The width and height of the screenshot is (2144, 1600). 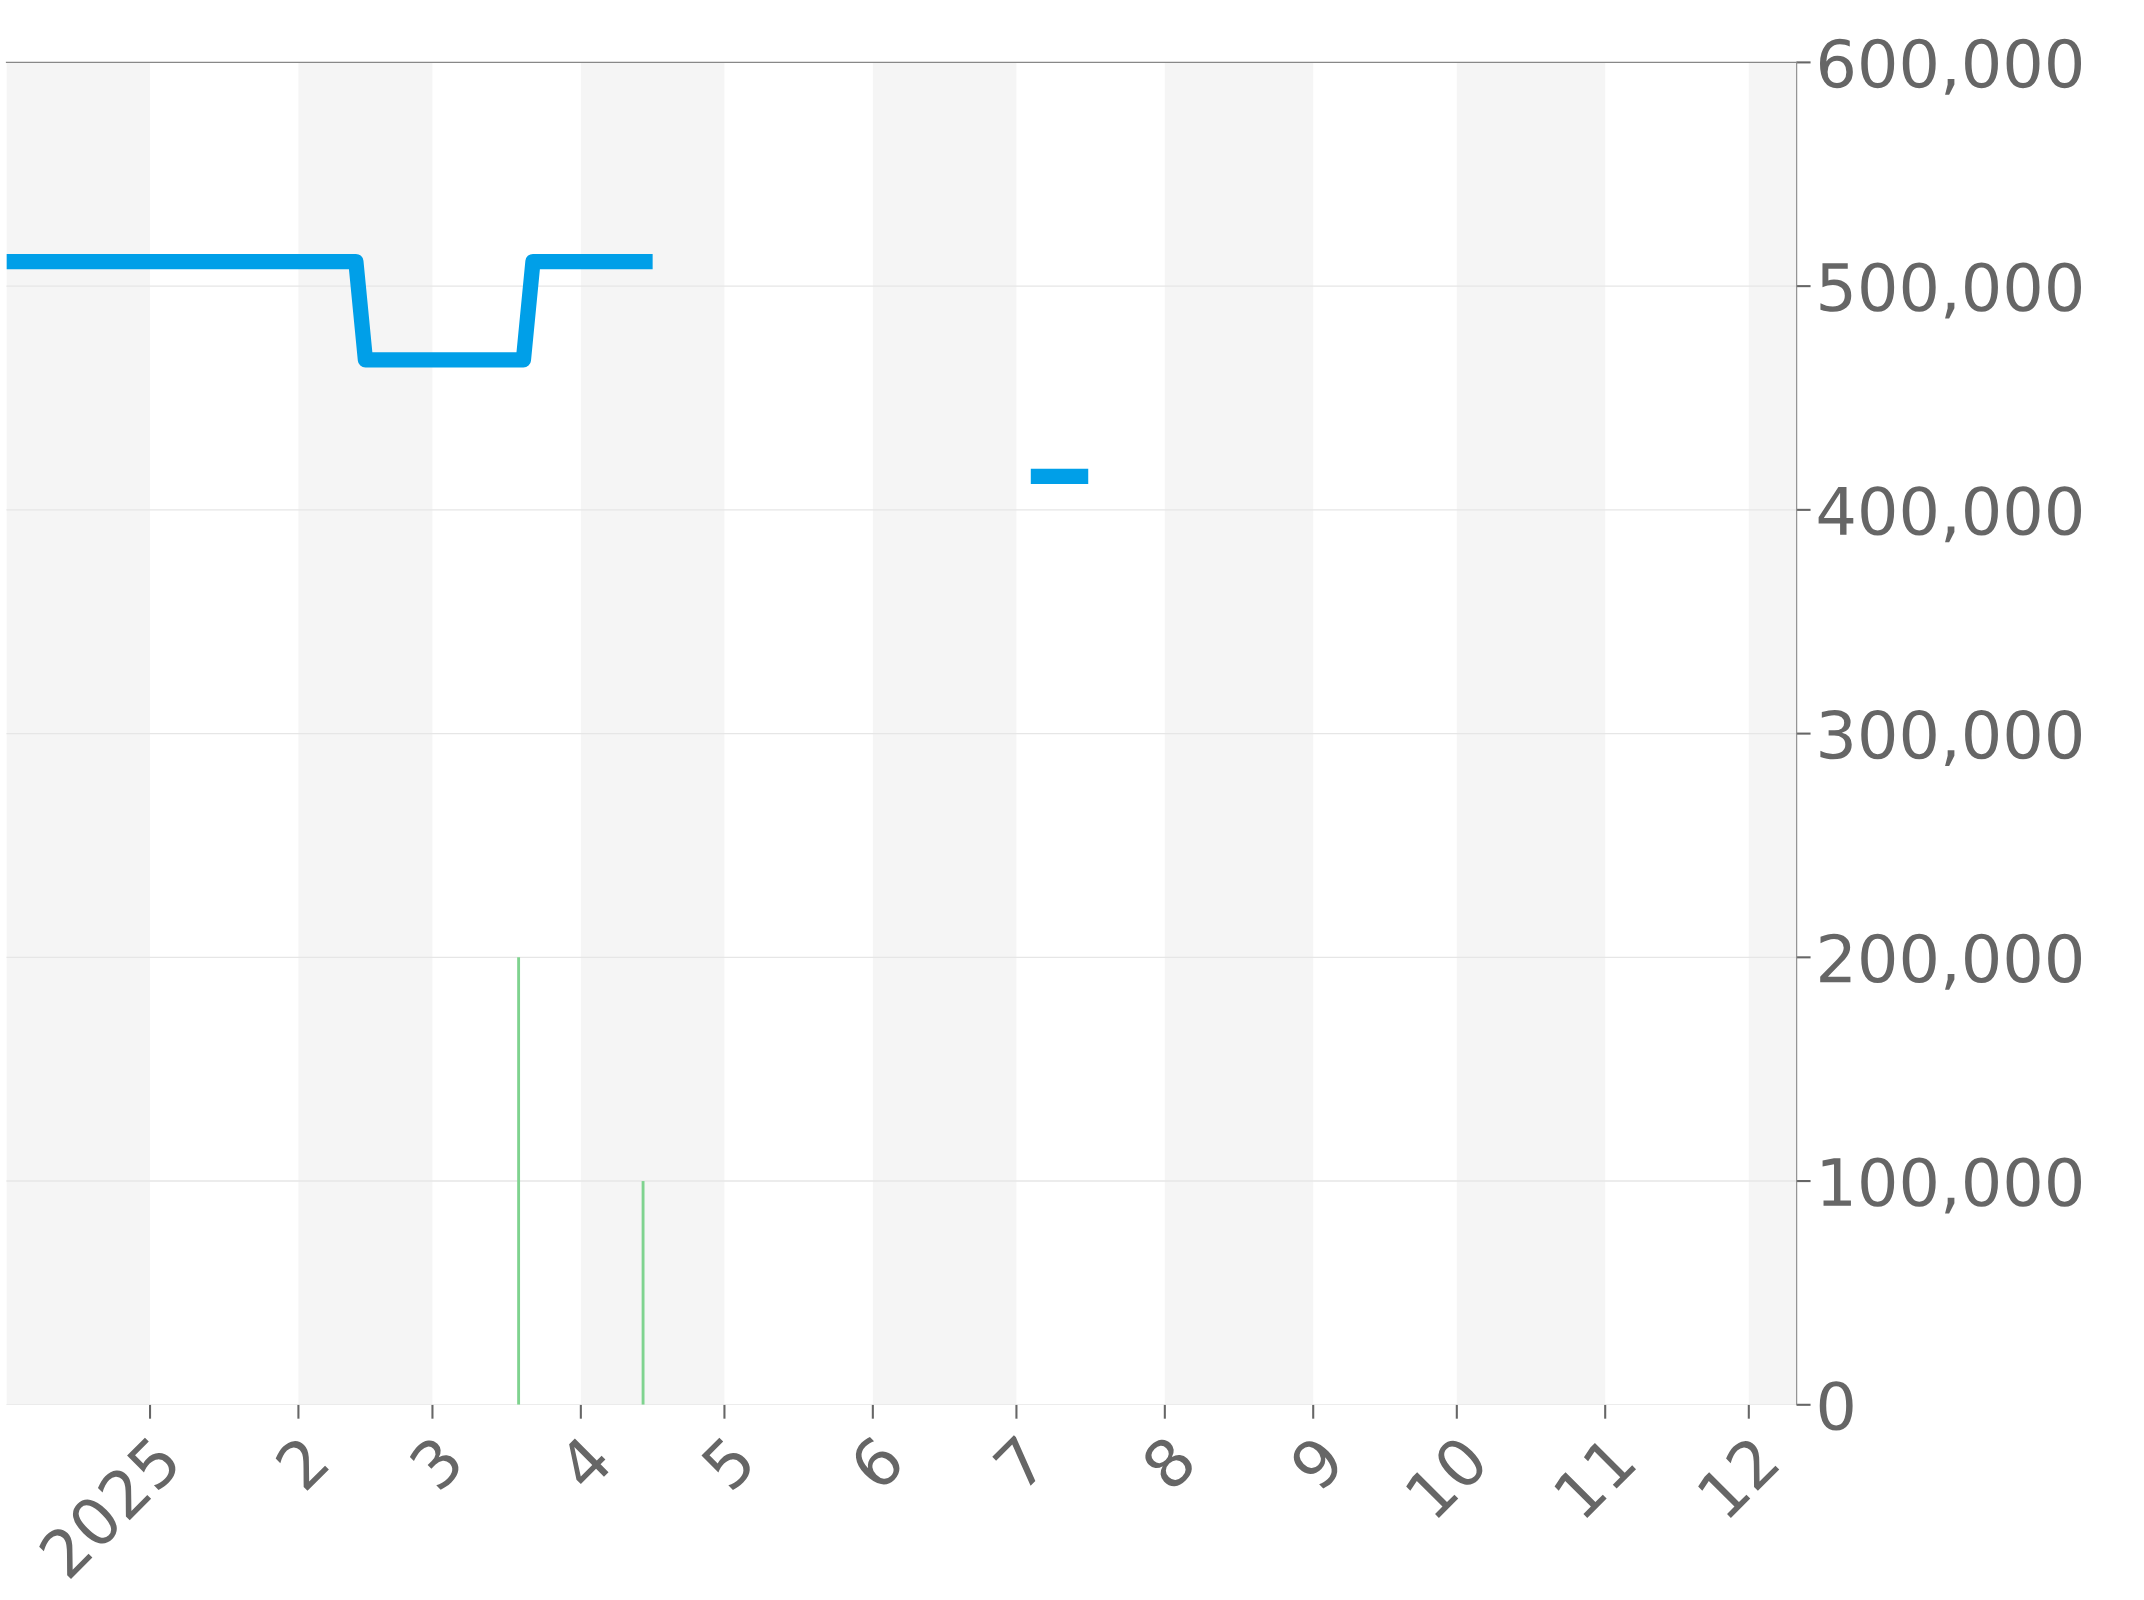 I want to click on y-tick-label: 100,000, so click(x=1952, y=1185).